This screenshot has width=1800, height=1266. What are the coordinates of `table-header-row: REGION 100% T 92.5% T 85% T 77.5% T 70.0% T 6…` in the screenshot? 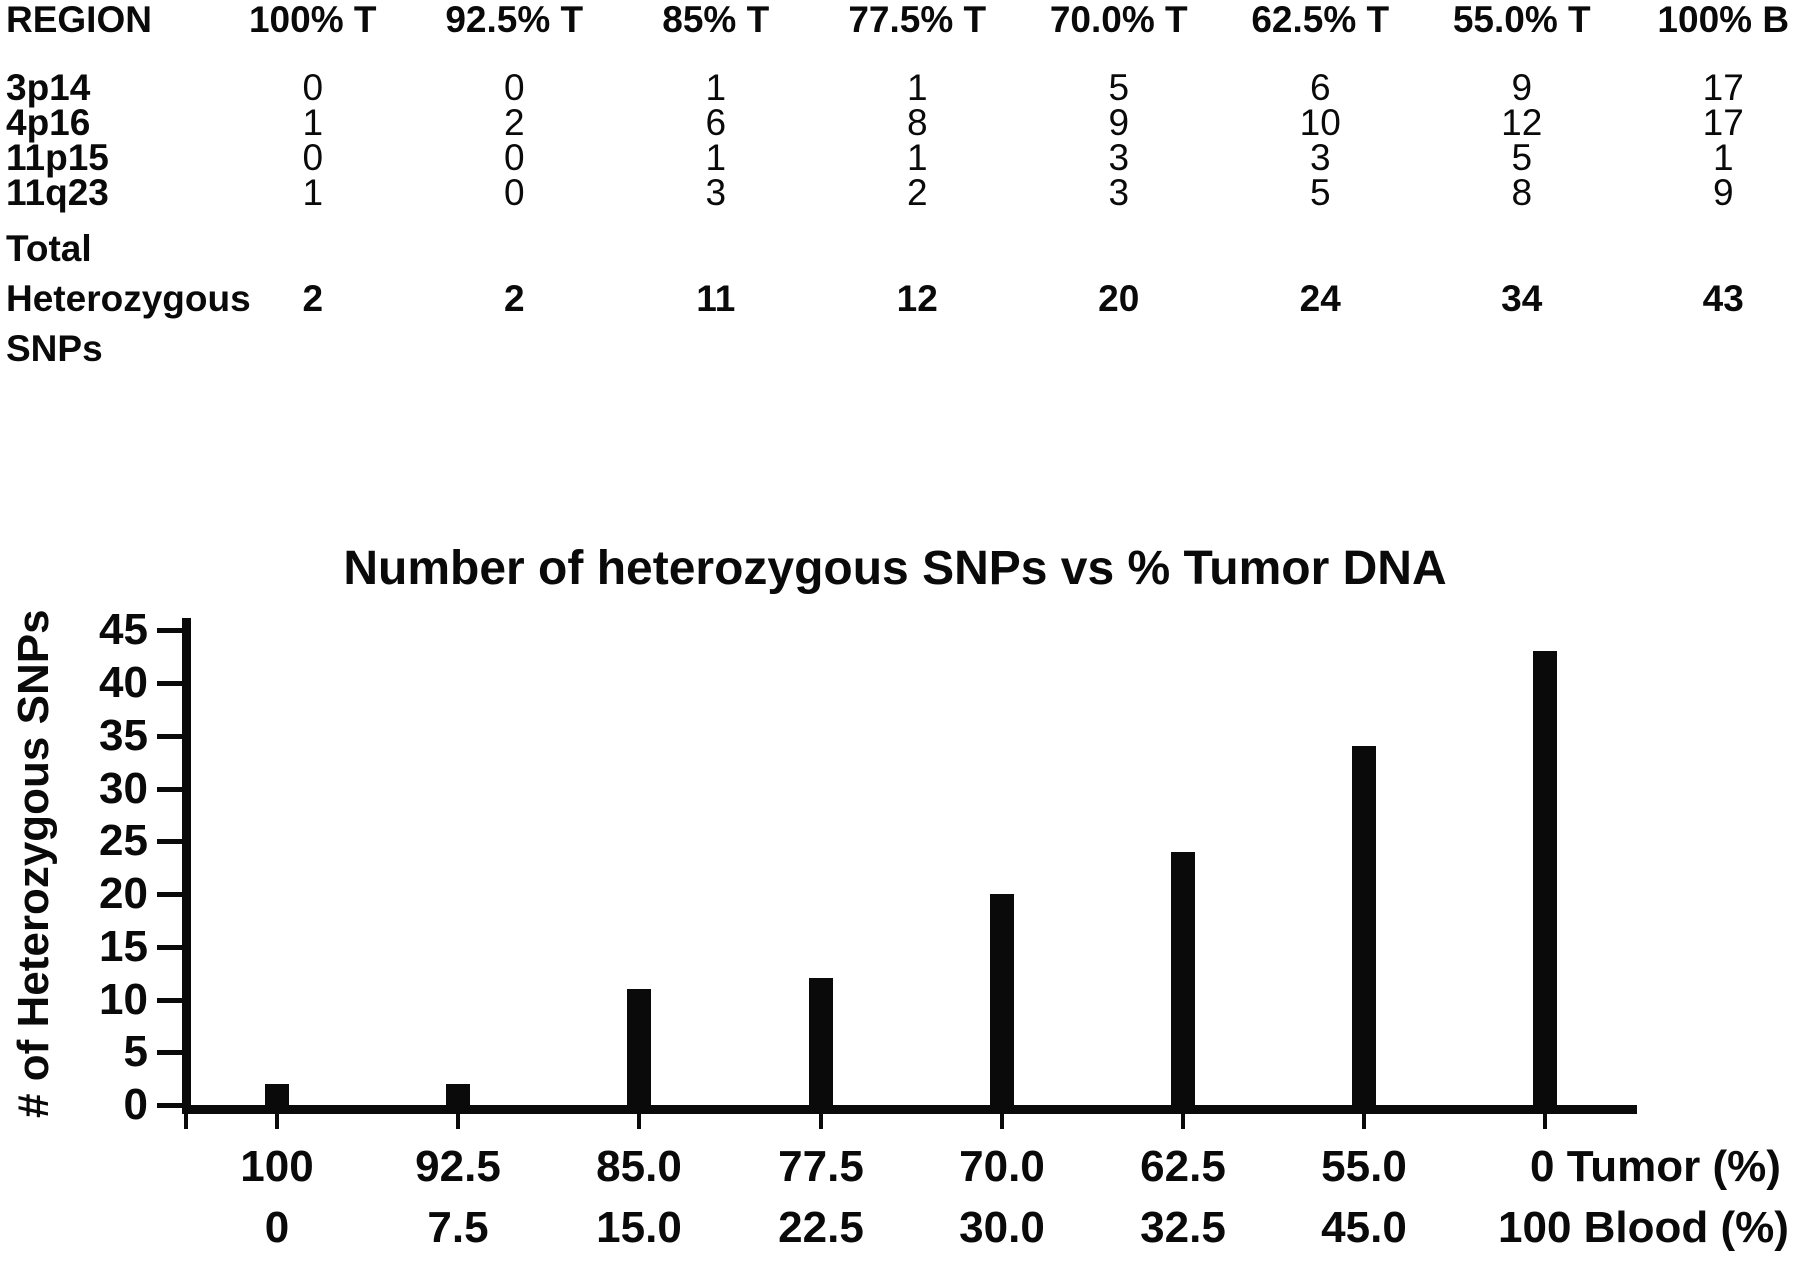 It's located at (900, 20).